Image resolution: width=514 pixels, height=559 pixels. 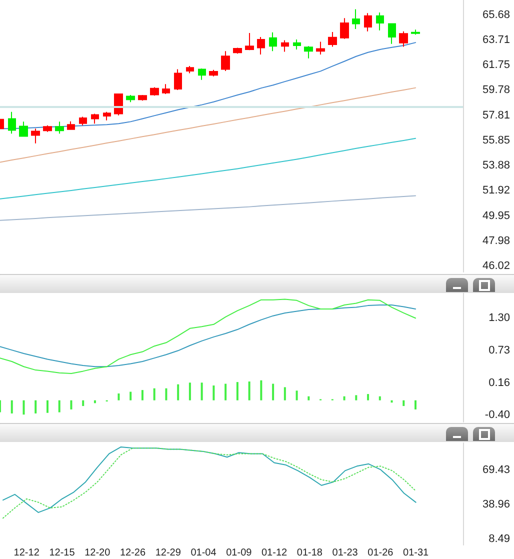 What do you see at coordinates (97, 553) in the screenshot?
I see `x-tick-label: 12-20` at bounding box center [97, 553].